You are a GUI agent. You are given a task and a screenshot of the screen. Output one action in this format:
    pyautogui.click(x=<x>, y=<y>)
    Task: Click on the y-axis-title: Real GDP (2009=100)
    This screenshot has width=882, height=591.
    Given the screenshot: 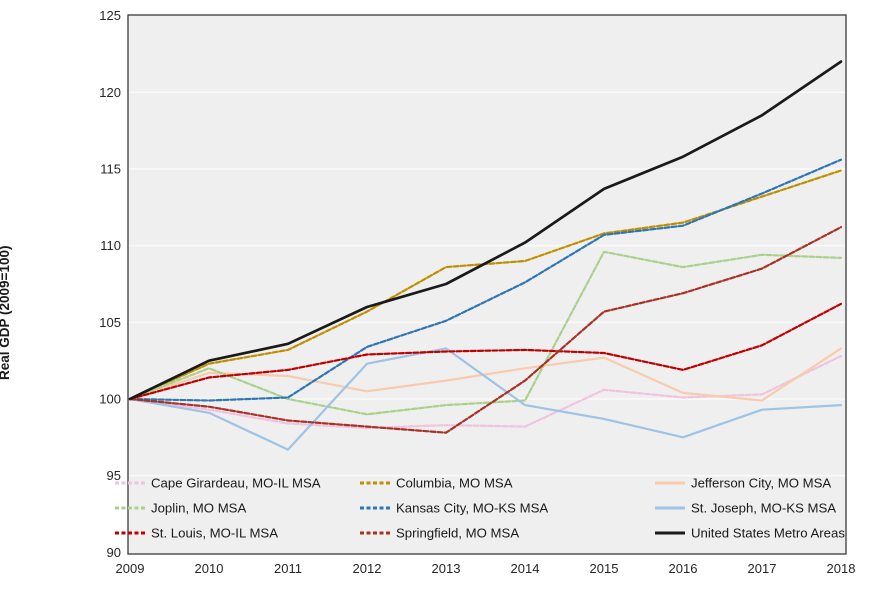 What is the action you would take?
    pyautogui.click(x=6, y=312)
    